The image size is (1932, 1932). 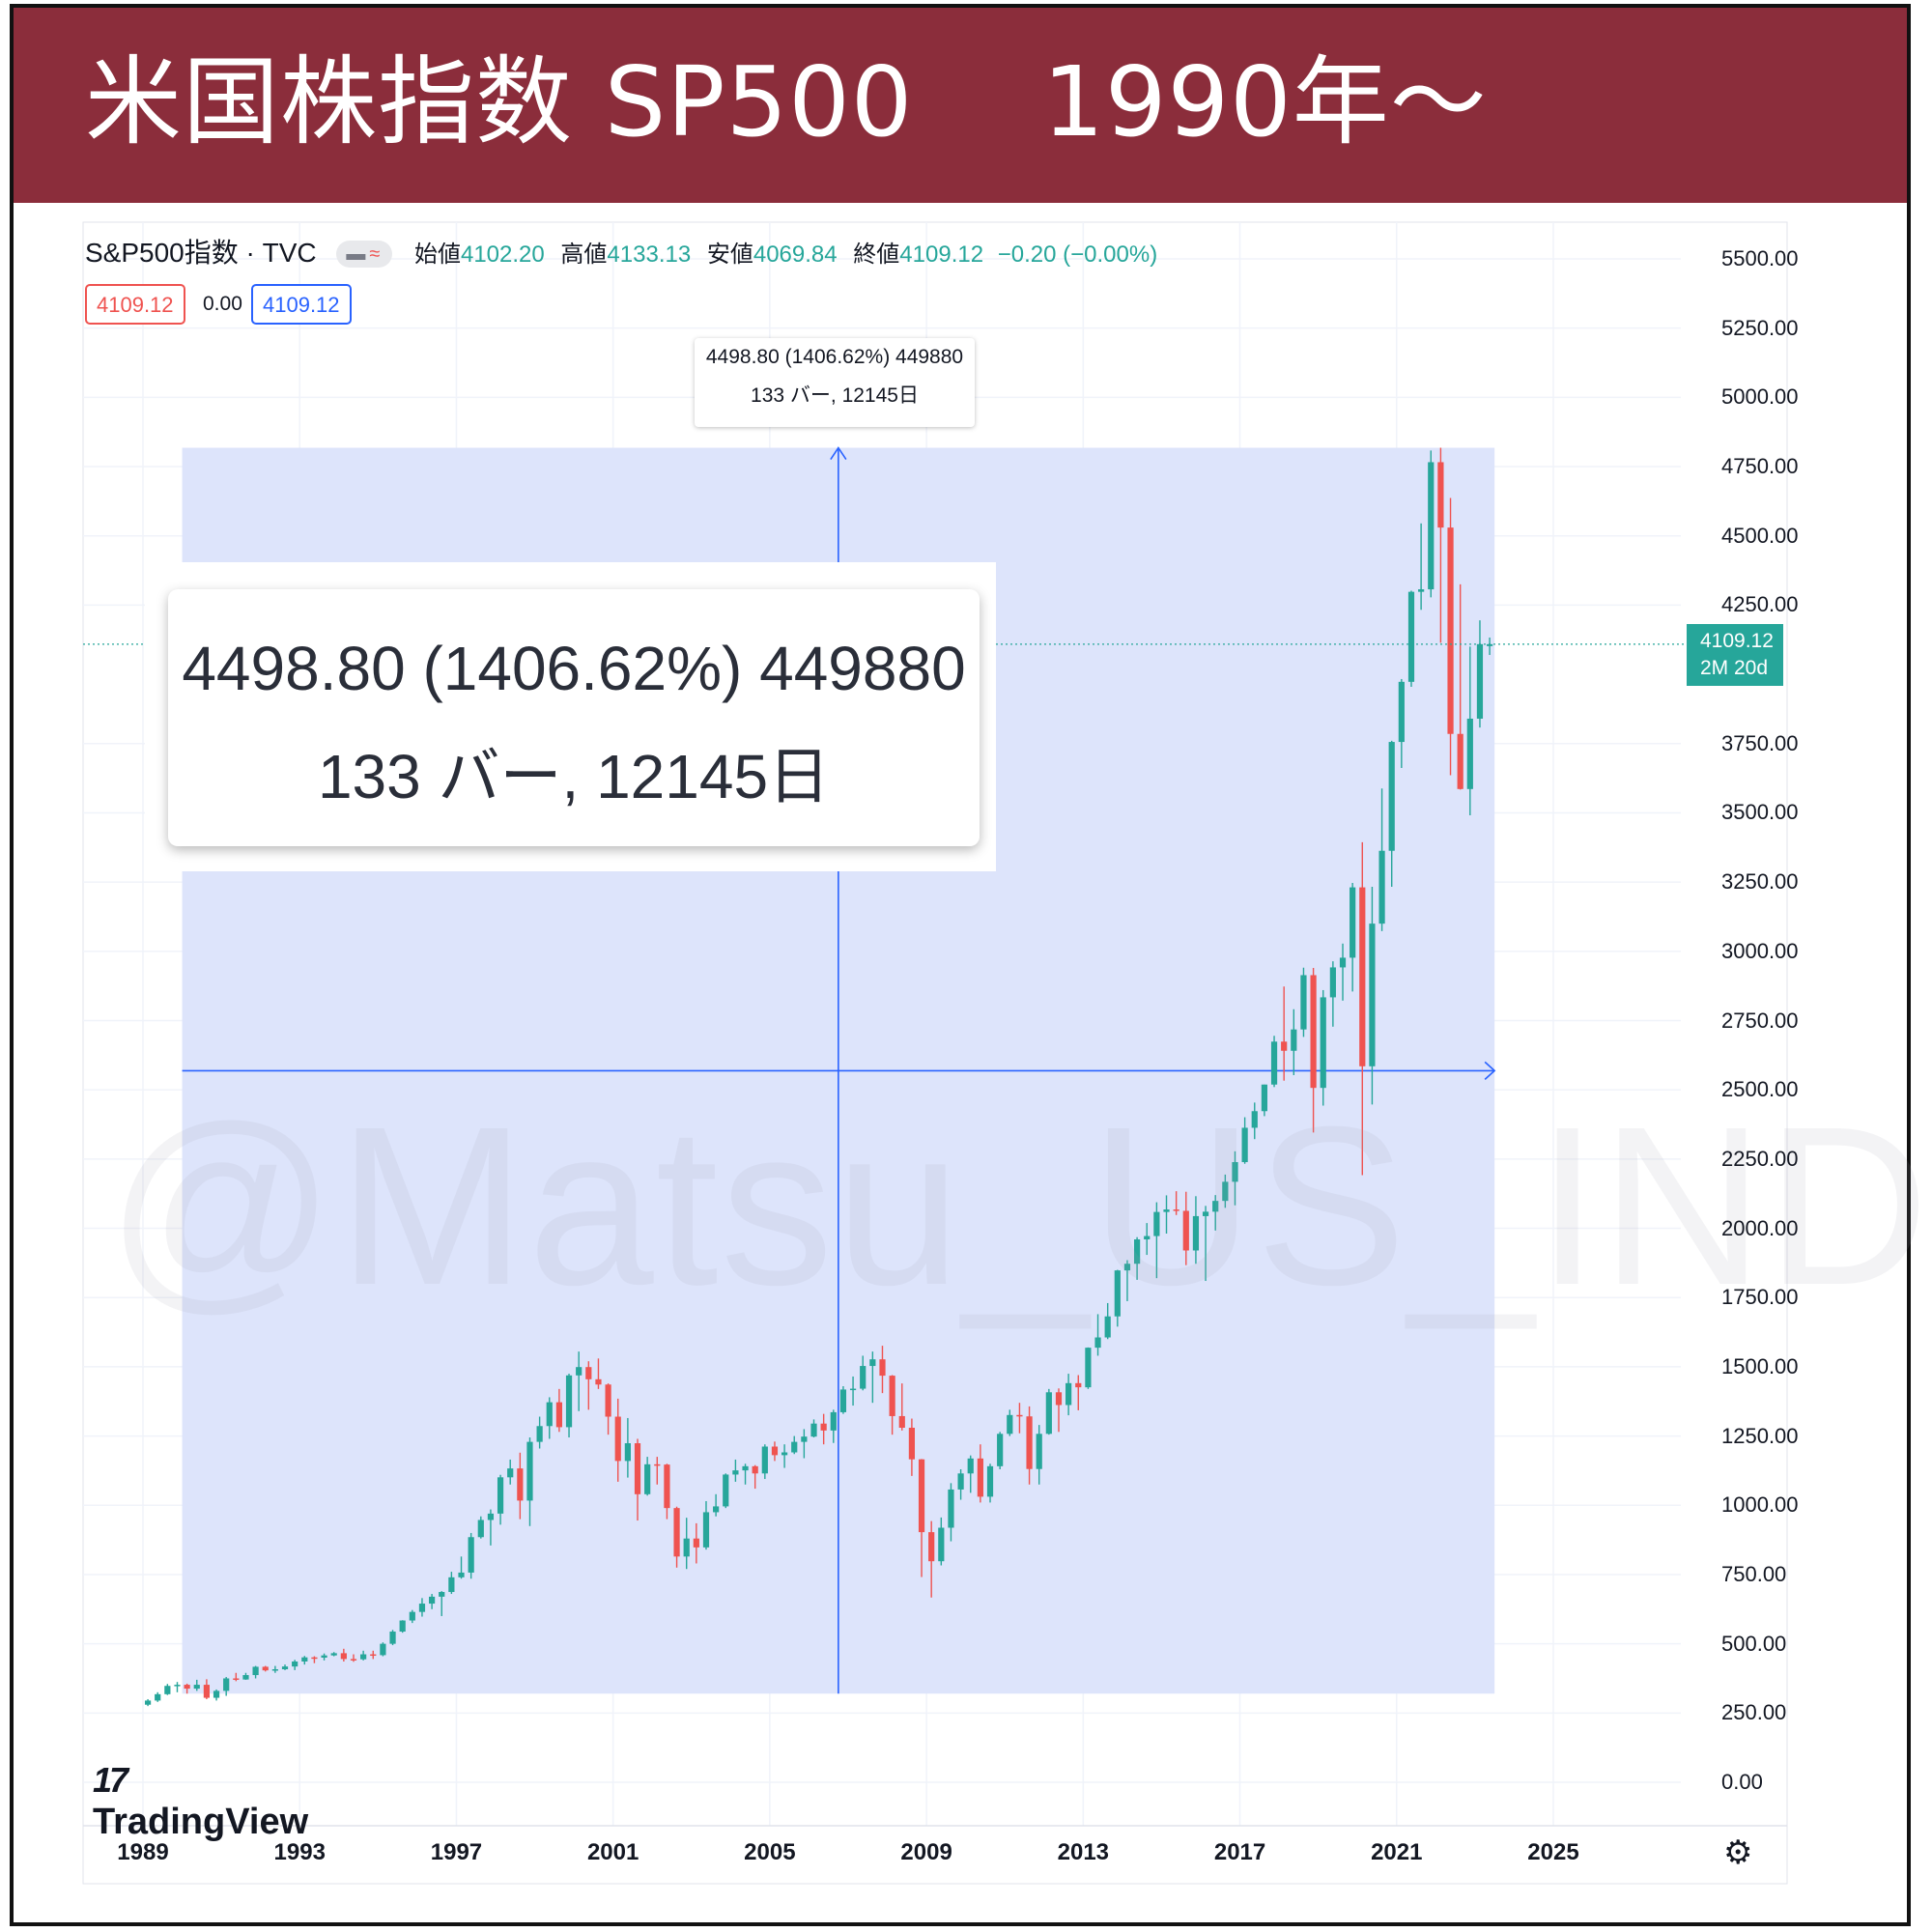 I want to click on sell-price-button: 4109.12, so click(x=135, y=304).